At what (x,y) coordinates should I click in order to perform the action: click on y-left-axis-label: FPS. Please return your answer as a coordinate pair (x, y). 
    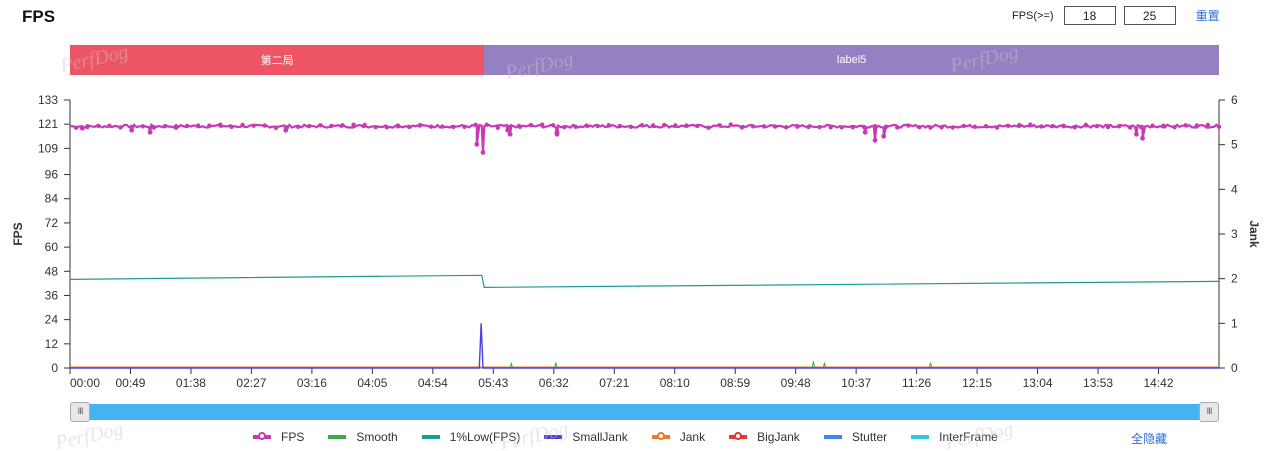
    Looking at the image, I should click on (18, 233).